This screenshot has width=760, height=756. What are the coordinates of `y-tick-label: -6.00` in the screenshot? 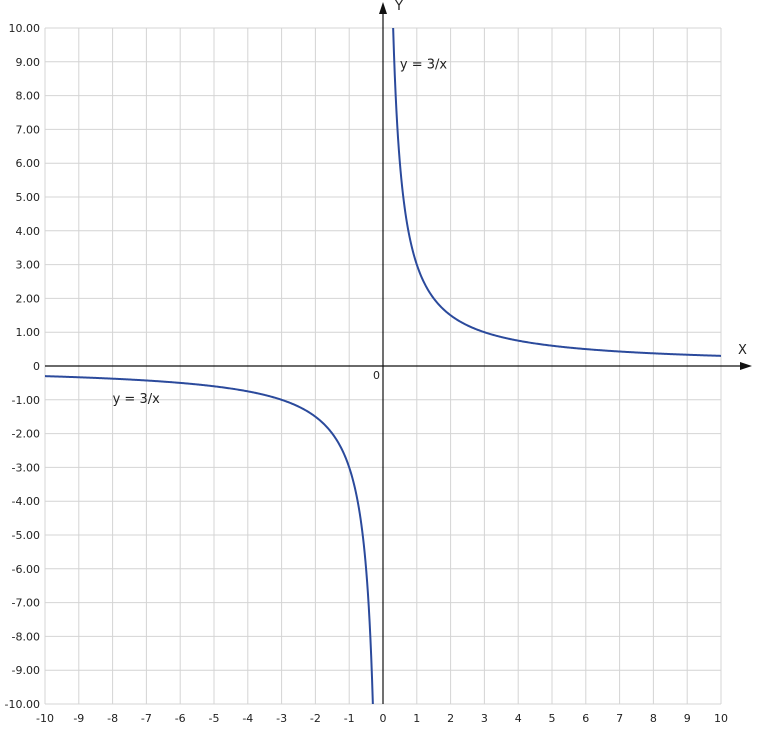 It's located at (26, 569).